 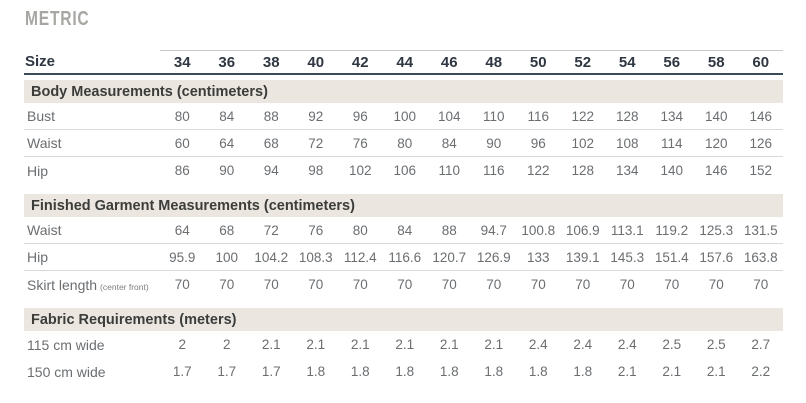 What do you see at coordinates (92, 230) in the screenshot?
I see `row-label-cell: Waist` at bounding box center [92, 230].